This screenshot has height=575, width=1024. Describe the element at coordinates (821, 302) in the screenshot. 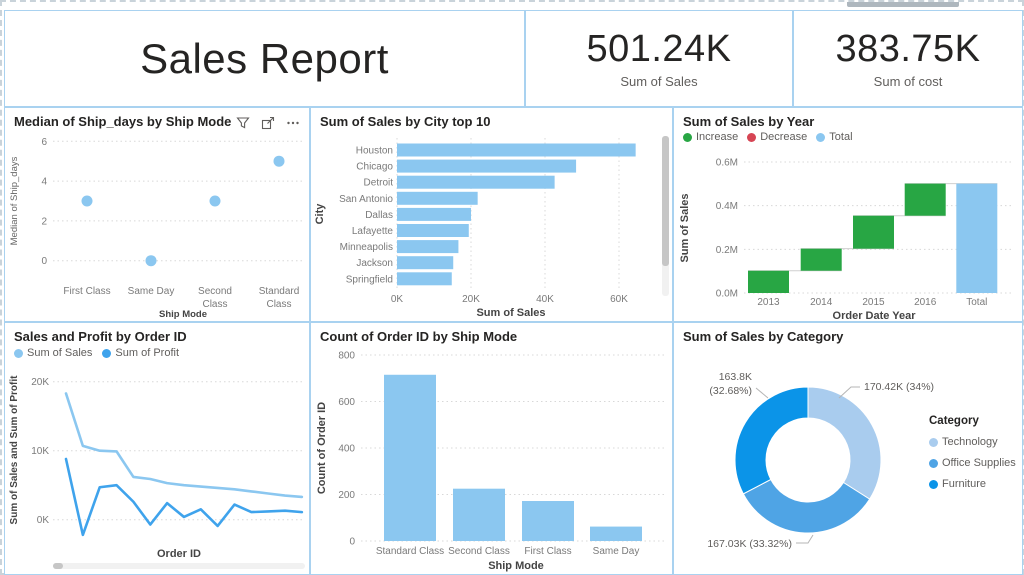

I see `svg-text: 2014` at that location.